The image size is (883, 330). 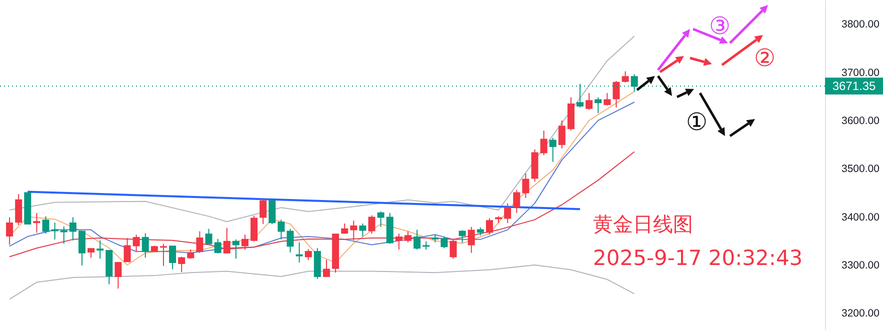 I want to click on y-tick-label: 3300.00, so click(x=861, y=265).